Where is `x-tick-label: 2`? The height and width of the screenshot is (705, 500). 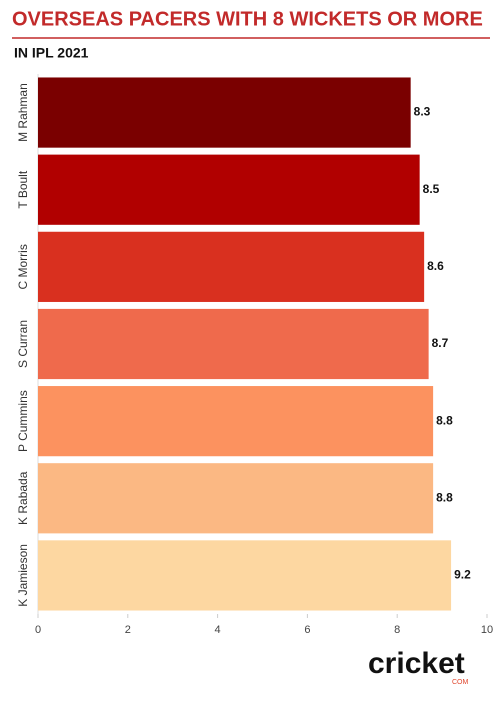 x-tick-label: 2 is located at coordinates (128, 630).